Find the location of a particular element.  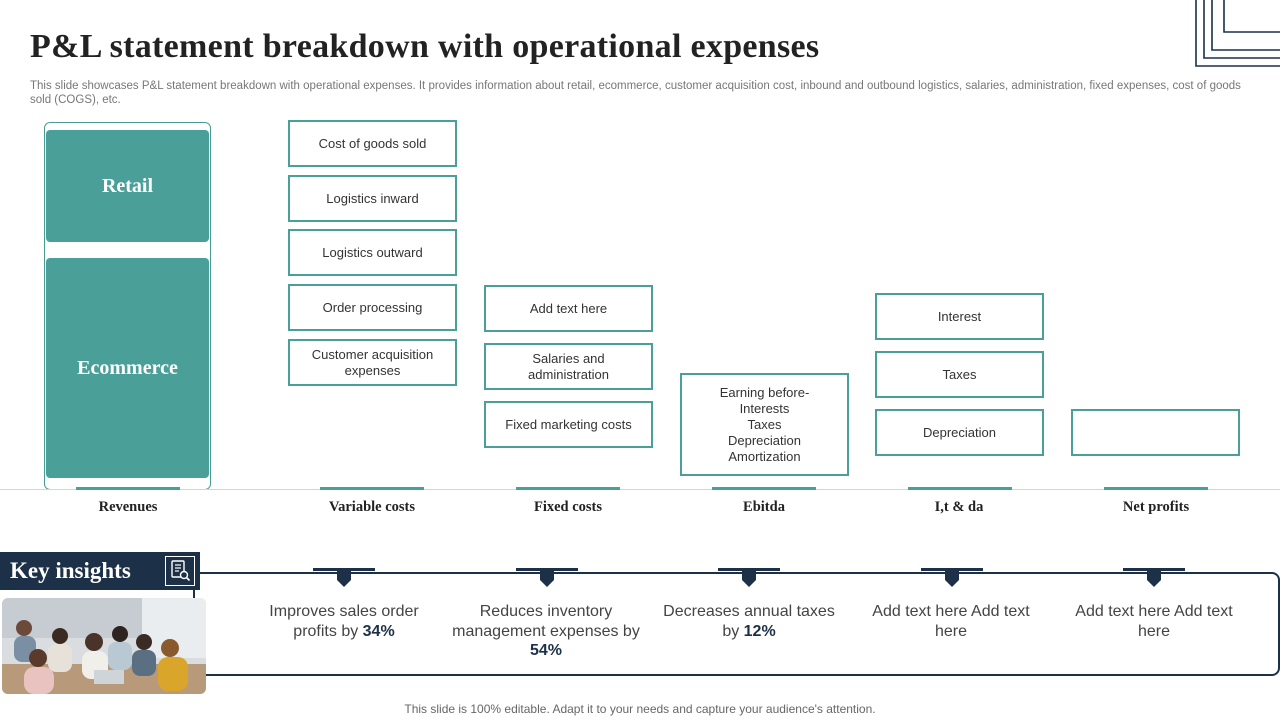

variable-cost-box: Cost of goods sold is located at coordinates (372, 143).